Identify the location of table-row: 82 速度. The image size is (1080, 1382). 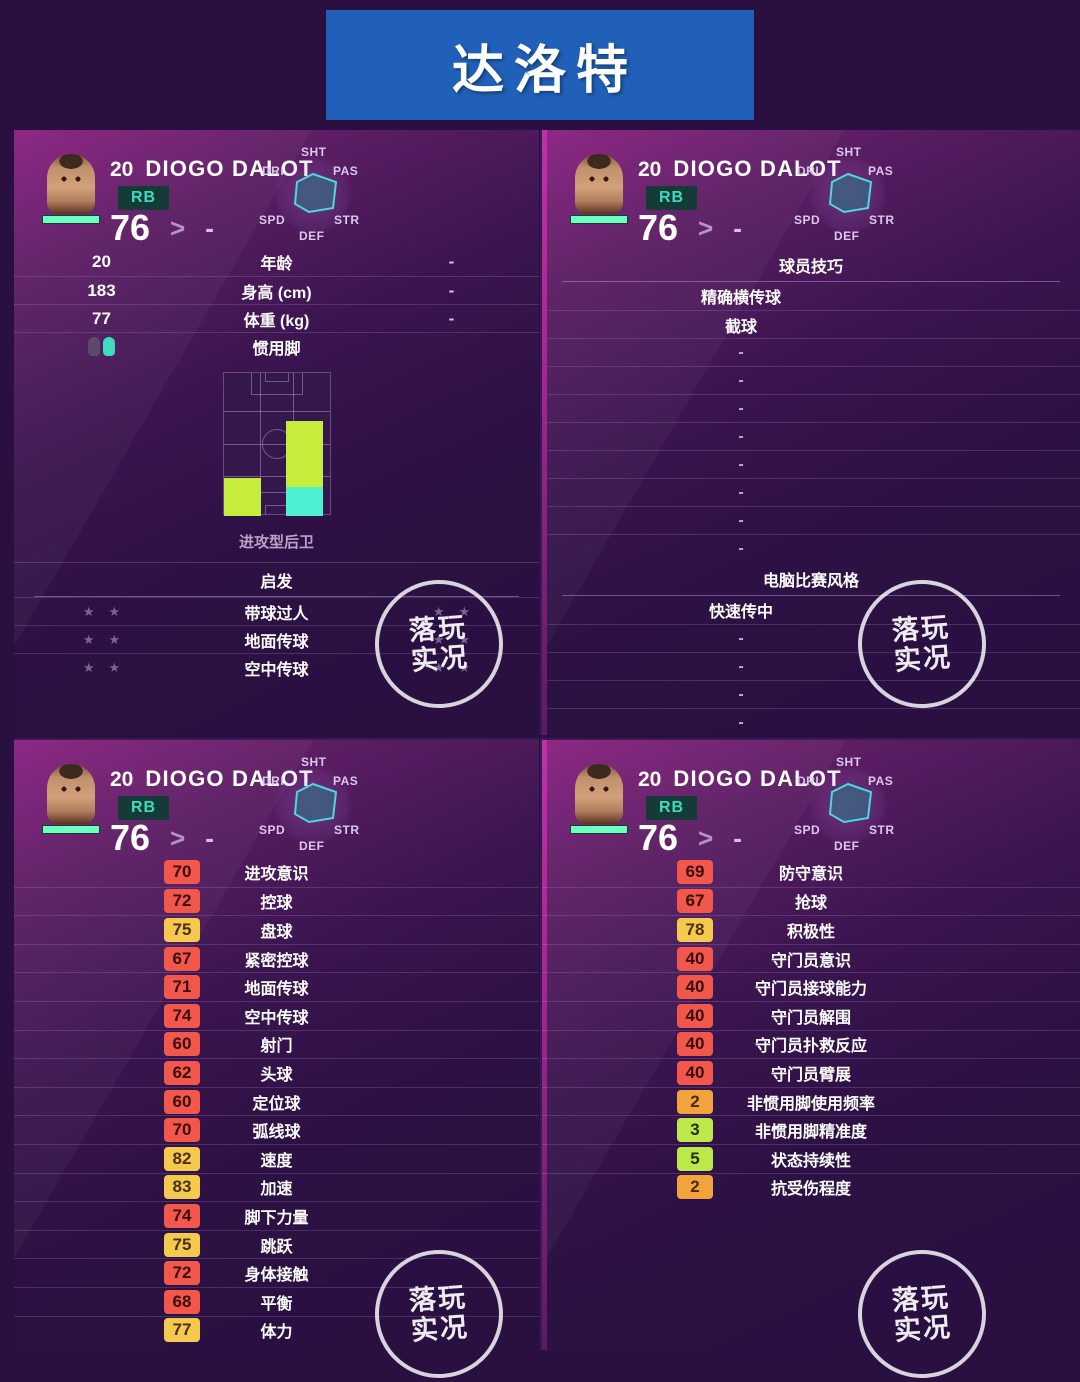
(276, 1158).